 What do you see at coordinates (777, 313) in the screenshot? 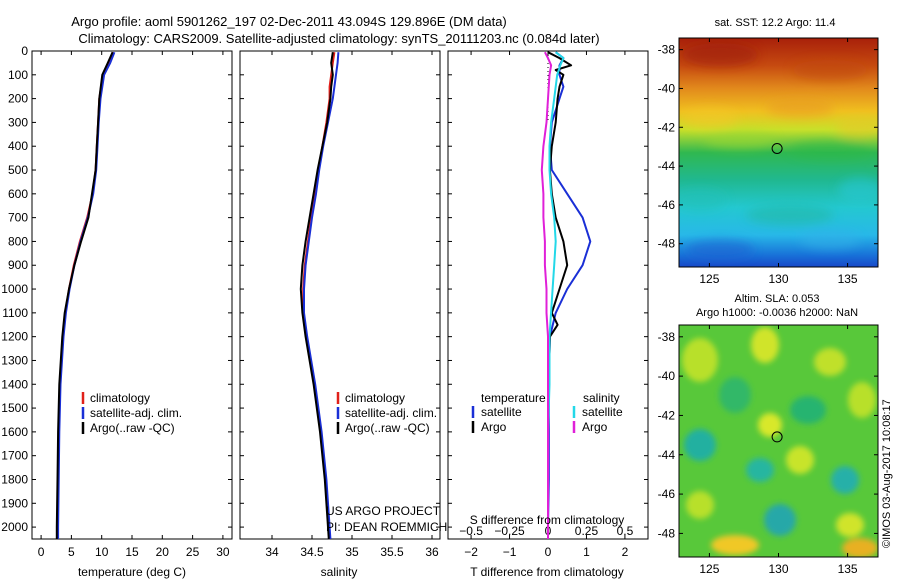
I see `sla-map-title-line2: Argo h1000: -0.0036 h2000: NaN` at bounding box center [777, 313].